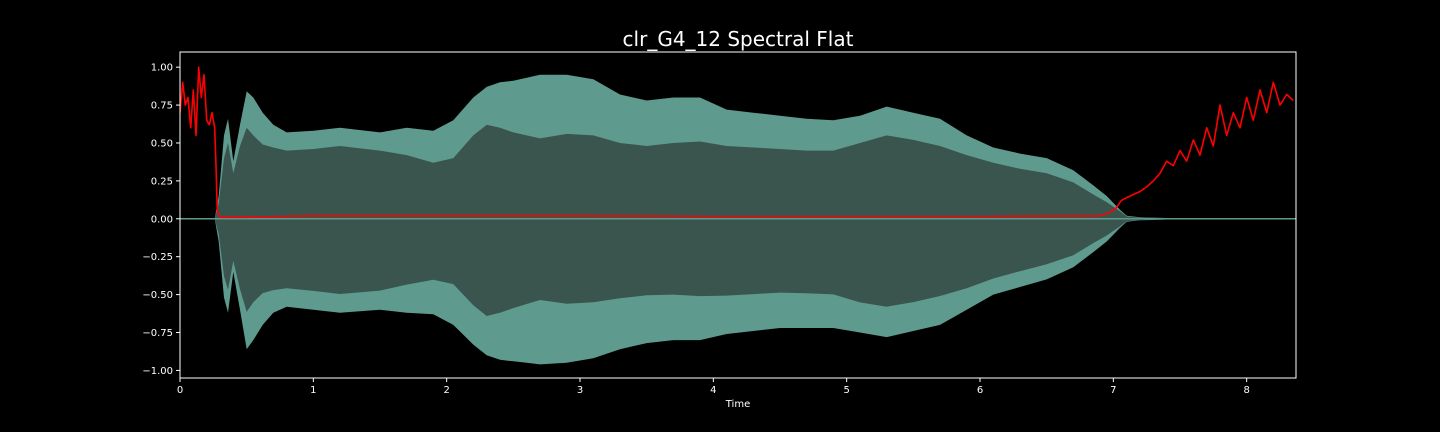  What do you see at coordinates (580, 390) in the screenshot?
I see `x-tick-label: 3` at bounding box center [580, 390].